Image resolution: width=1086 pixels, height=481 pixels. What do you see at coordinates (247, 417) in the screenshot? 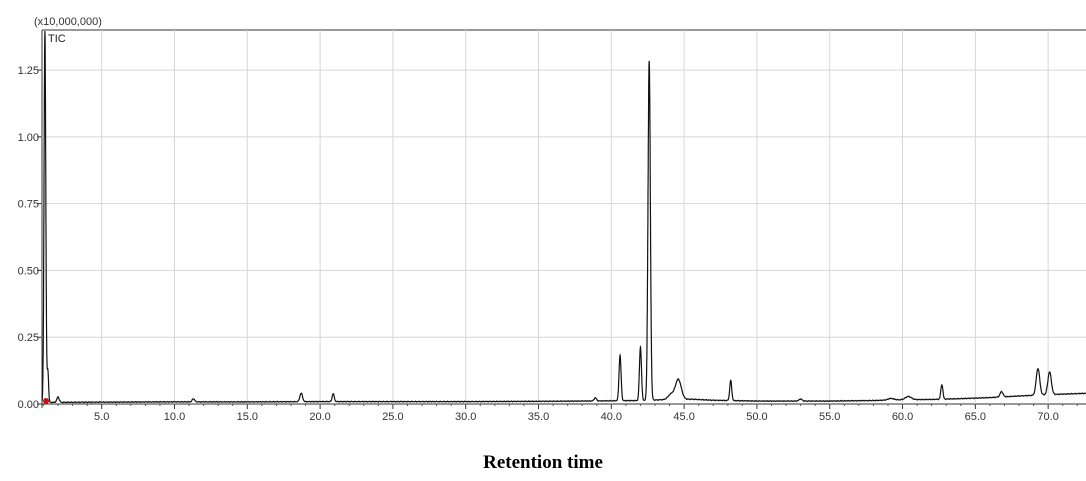
I see `x-tick-label: 15.0` at bounding box center [247, 417].